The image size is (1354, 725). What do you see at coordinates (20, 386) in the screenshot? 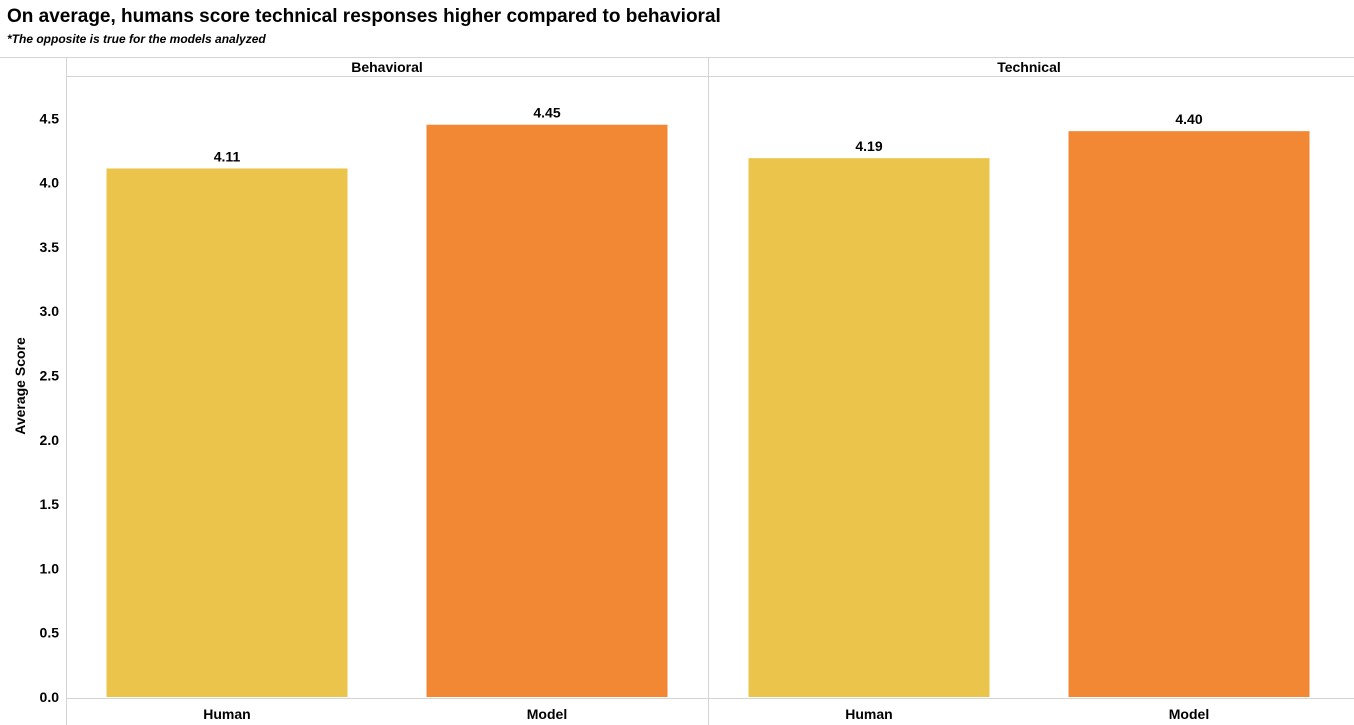
I see `y-axis-title: Average Score` at bounding box center [20, 386].